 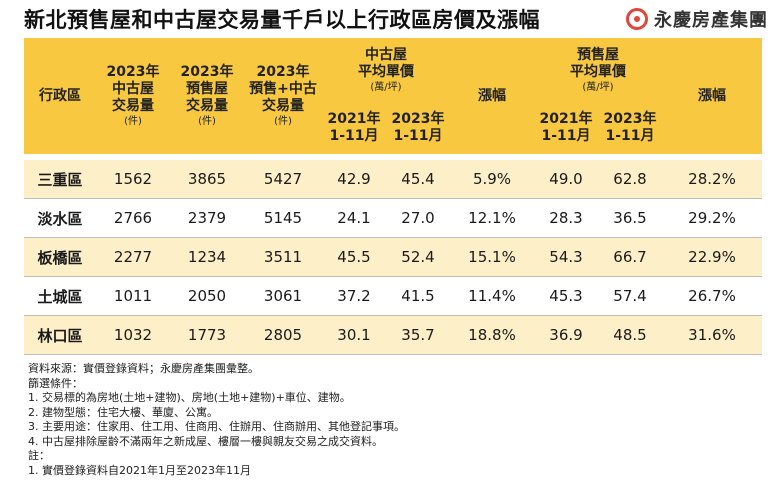 I want to click on brand: 永慶房產集團, so click(x=697, y=19).